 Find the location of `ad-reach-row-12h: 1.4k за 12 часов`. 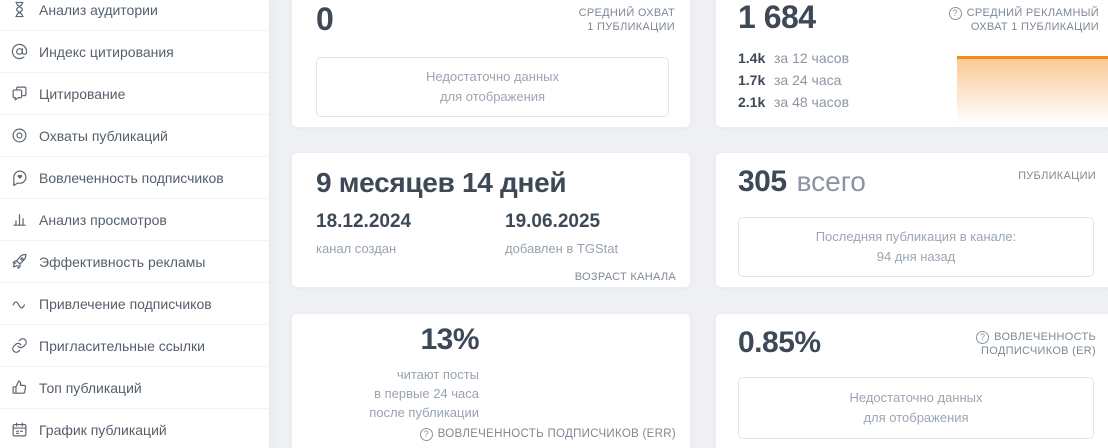

ad-reach-row-12h: 1.4k за 12 часов is located at coordinates (794, 58).